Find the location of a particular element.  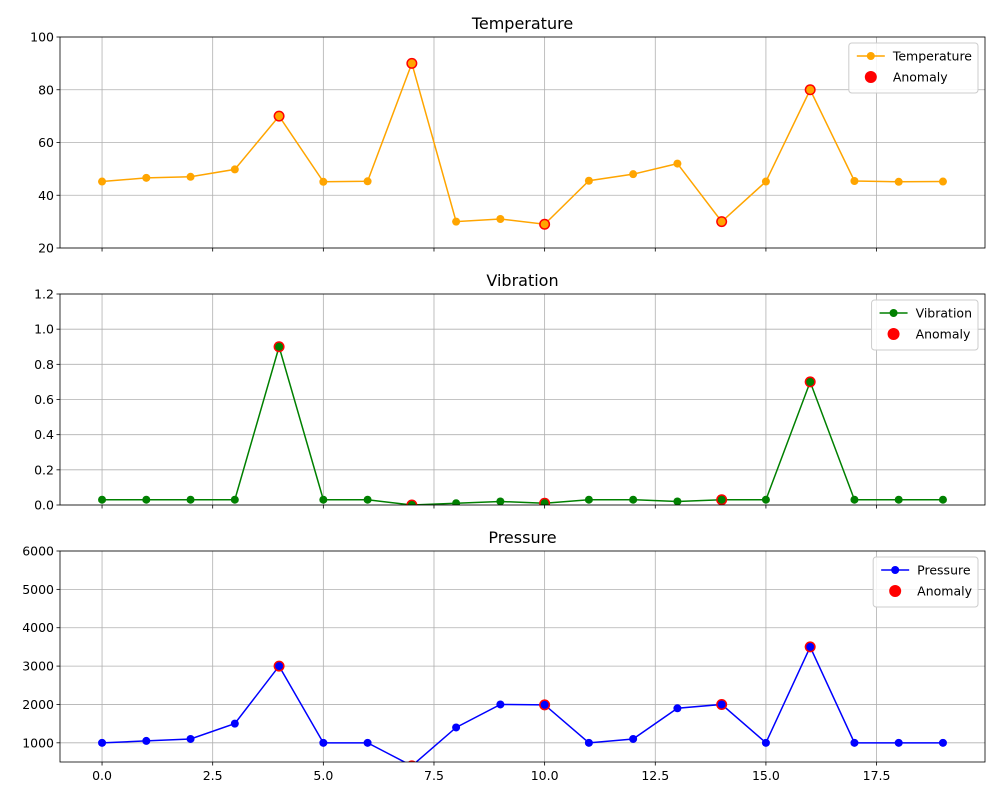

legend: Temperature Anomaly is located at coordinates (913, 68).